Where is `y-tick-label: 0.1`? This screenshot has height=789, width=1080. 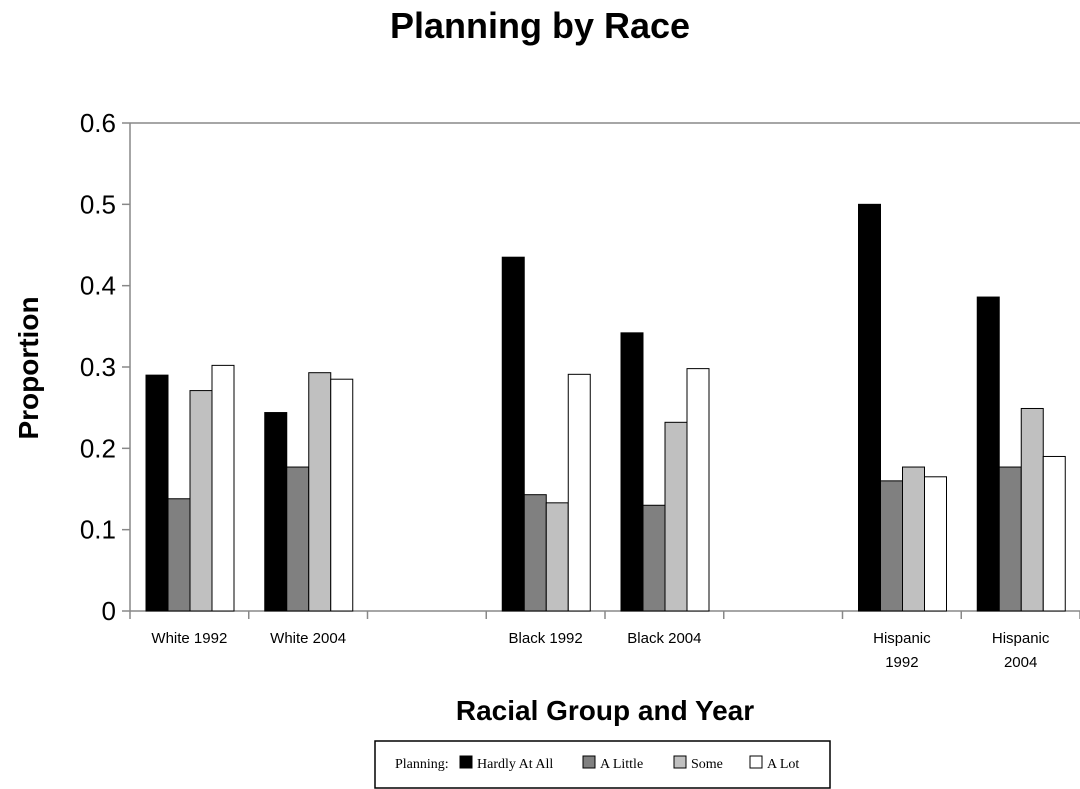 y-tick-label: 0.1 is located at coordinates (98, 530).